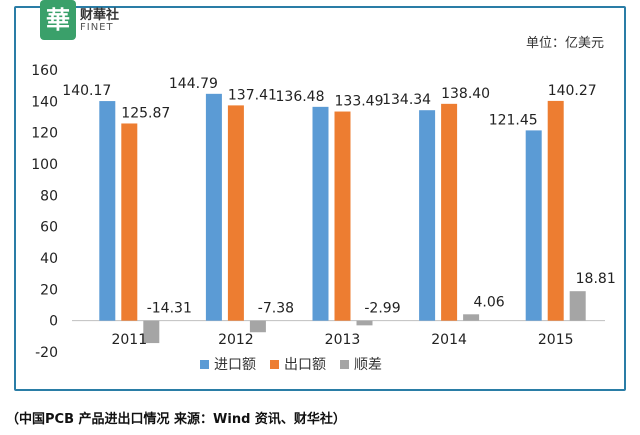 The width and height of the screenshot is (640, 435). Describe the element at coordinates (359, 102) in the screenshot. I see `data-label-export: 133.49` at that location.